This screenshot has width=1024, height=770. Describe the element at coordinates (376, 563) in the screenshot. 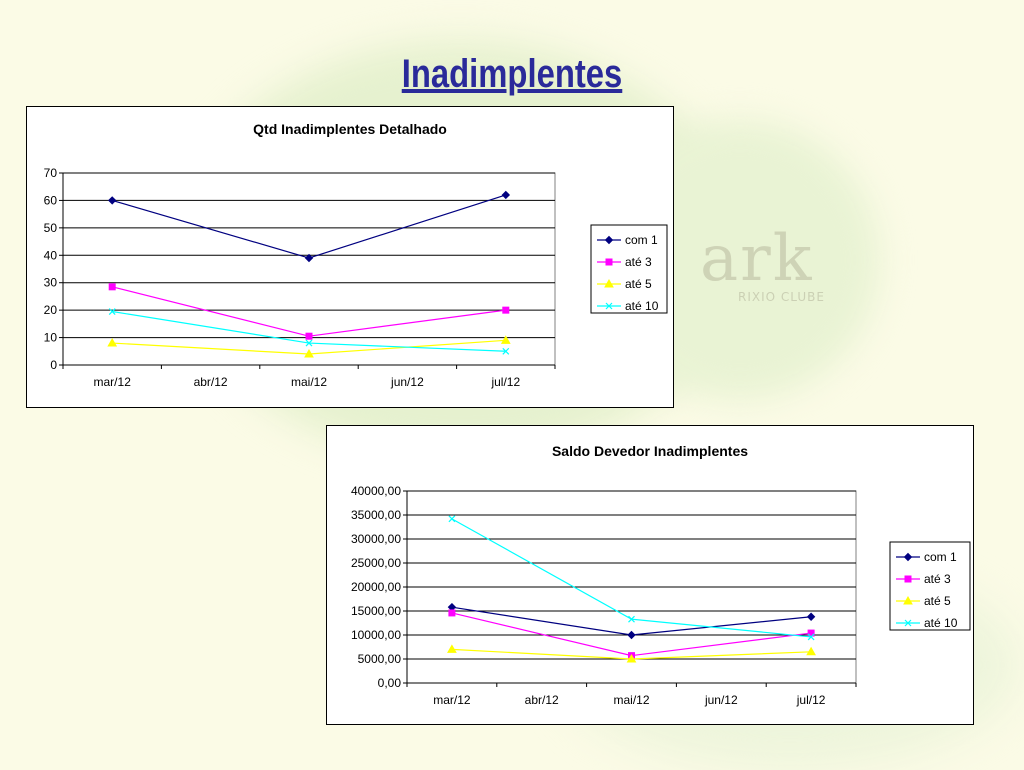

I see `y-tick-label: 25000,00` at that location.